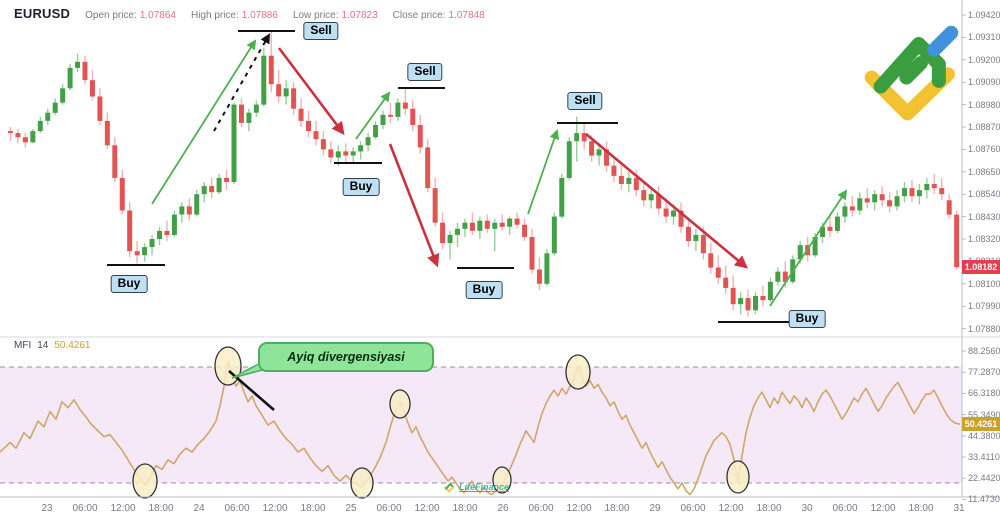 The image size is (1000, 520). What do you see at coordinates (984, 37) in the screenshot?
I see `price-axis-label: 1.09310` at bounding box center [984, 37].